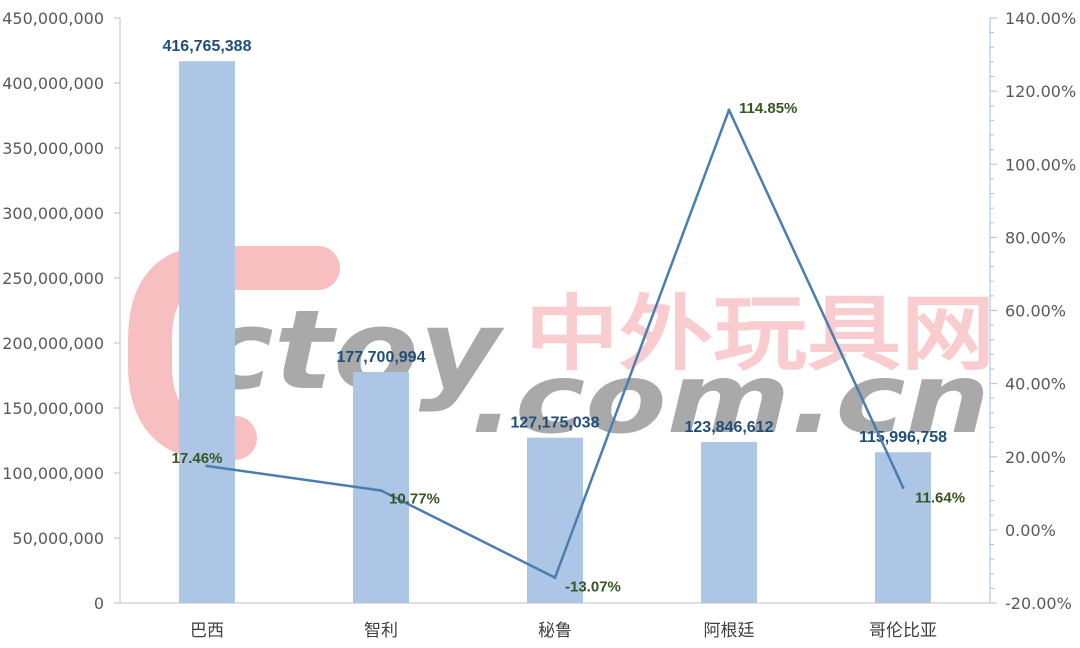 This screenshot has height=648, width=1080. What do you see at coordinates (381, 631) in the screenshot?
I see `category-label: 智利` at bounding box center [381, 631].